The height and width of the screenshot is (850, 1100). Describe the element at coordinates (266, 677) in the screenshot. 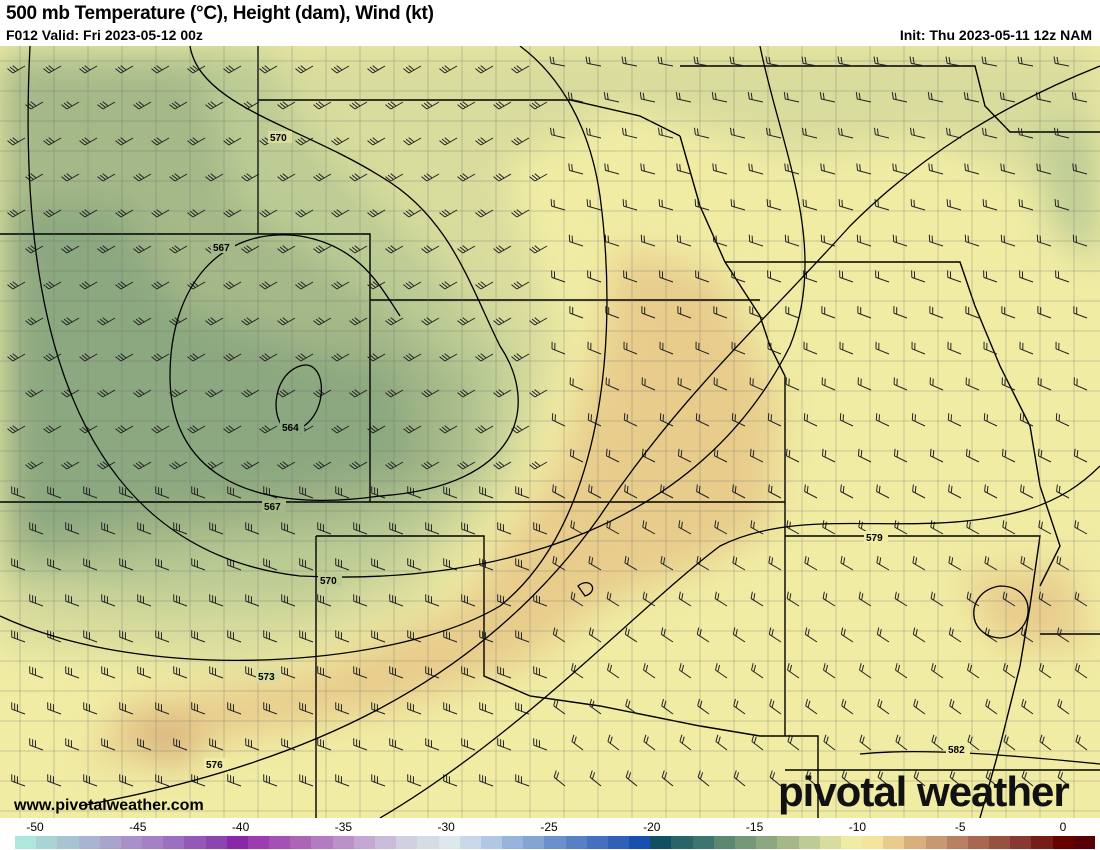

I see `contour-label: 573` at that location.